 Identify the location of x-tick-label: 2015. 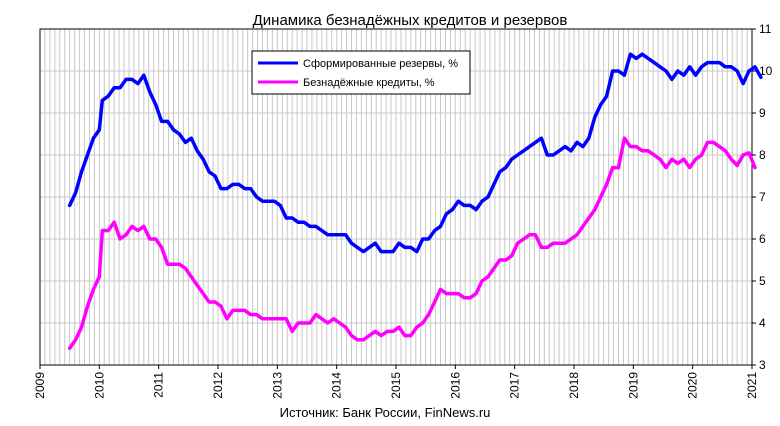
(396, 385).